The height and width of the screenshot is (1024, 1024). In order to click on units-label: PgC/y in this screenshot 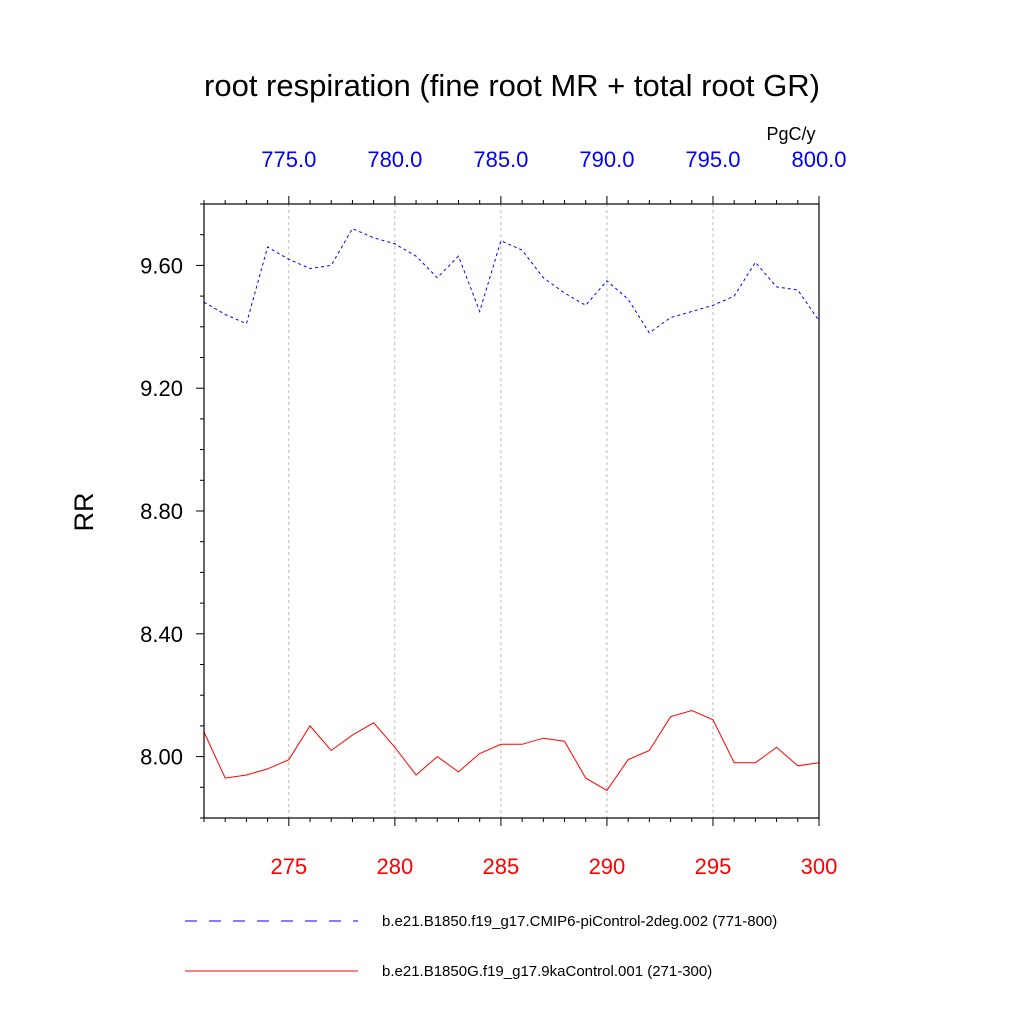, I will do `click(790, 134)`.